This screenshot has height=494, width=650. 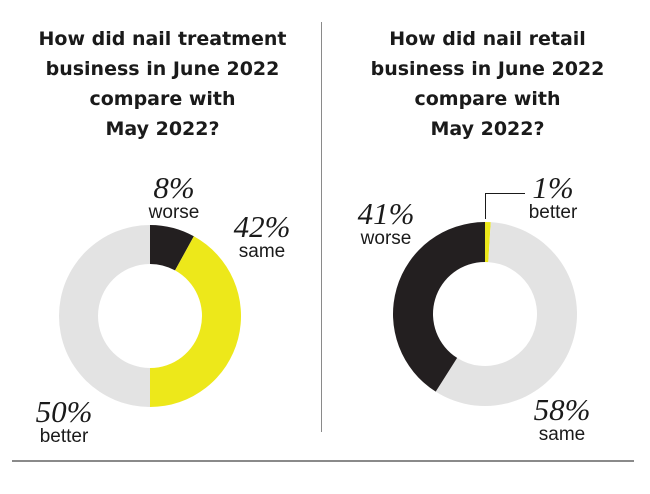 I want to click on slice-label-better: 1% better, so click(x=553, y=197).